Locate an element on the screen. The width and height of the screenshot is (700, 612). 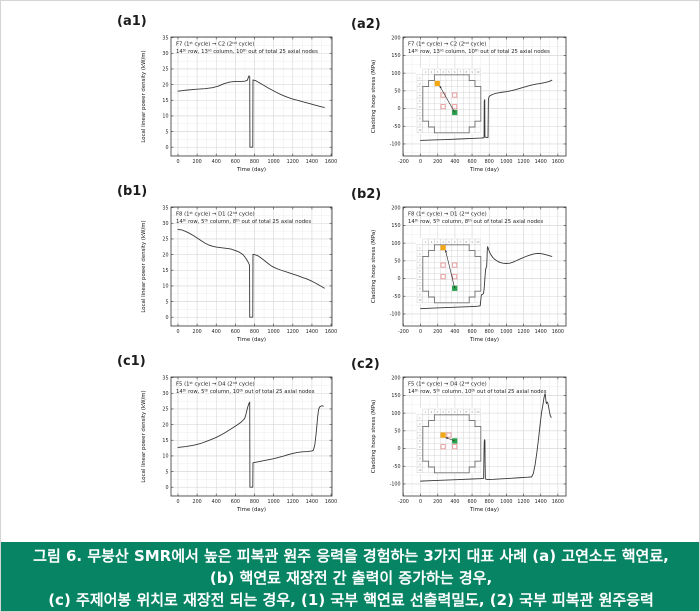
svg-text: -100 is located at coordinates (395, 145).